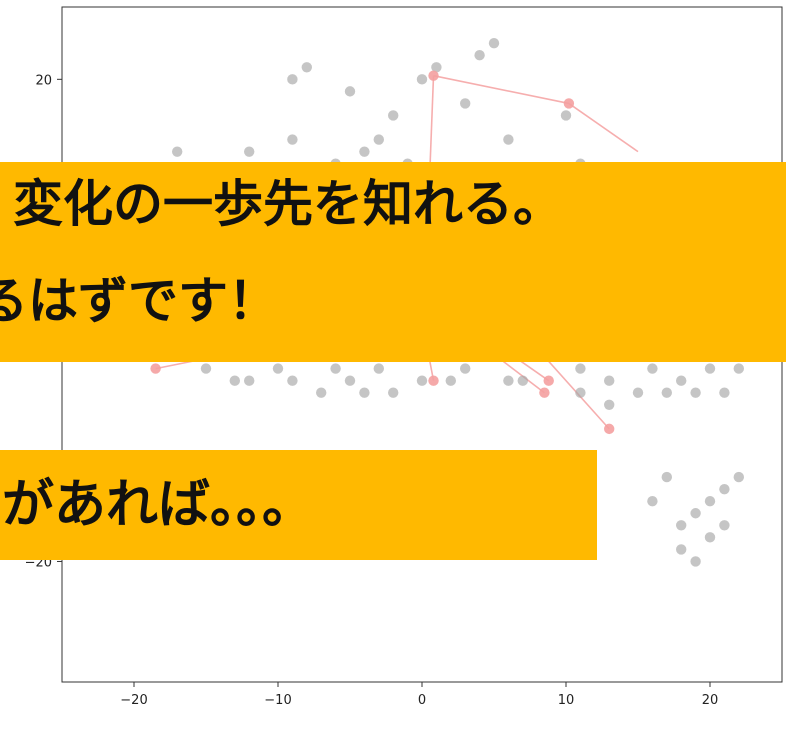 The width and height of the screenshot is (786, 736). What do you see at coordinates (566, 700) in the screenshot?
I see `x-tick-label: 10` at bounding box center [566, 700].